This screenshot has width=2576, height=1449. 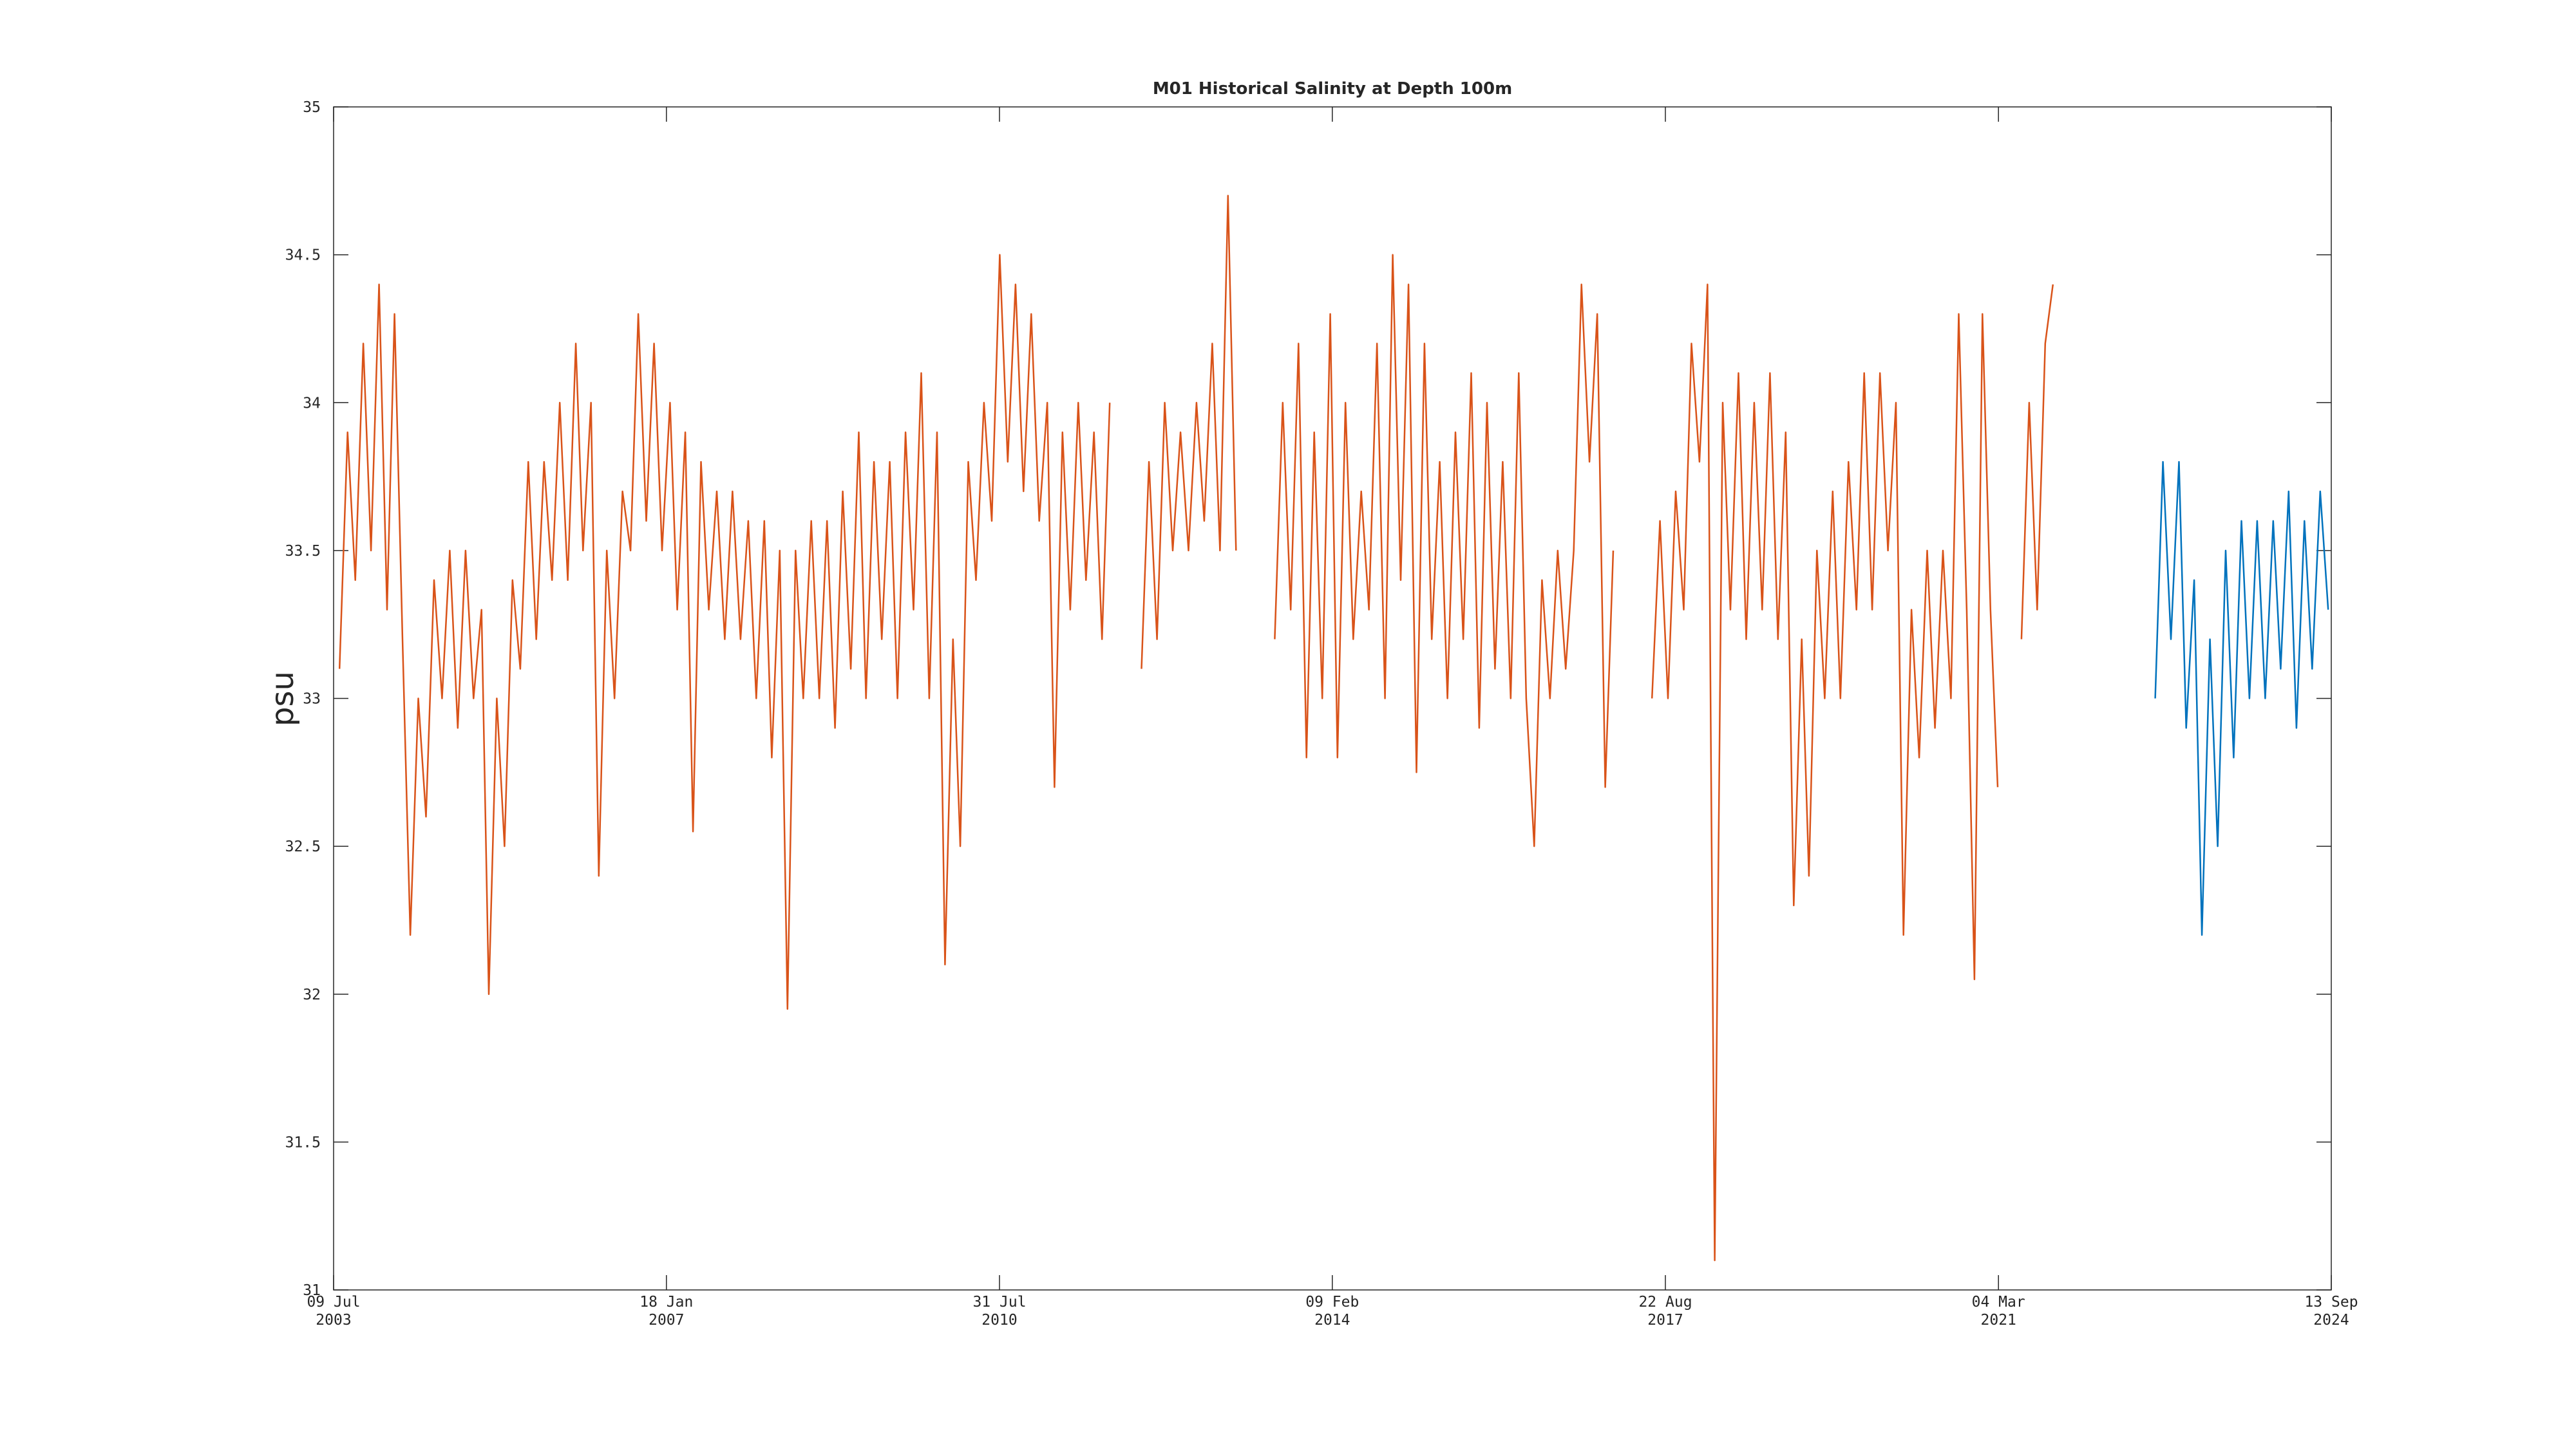 What do you see at coordinates (999, 1302) in the screenshot?
I see `x-tick-label-line: 31 Jul` at bounding box center [999, 1302].